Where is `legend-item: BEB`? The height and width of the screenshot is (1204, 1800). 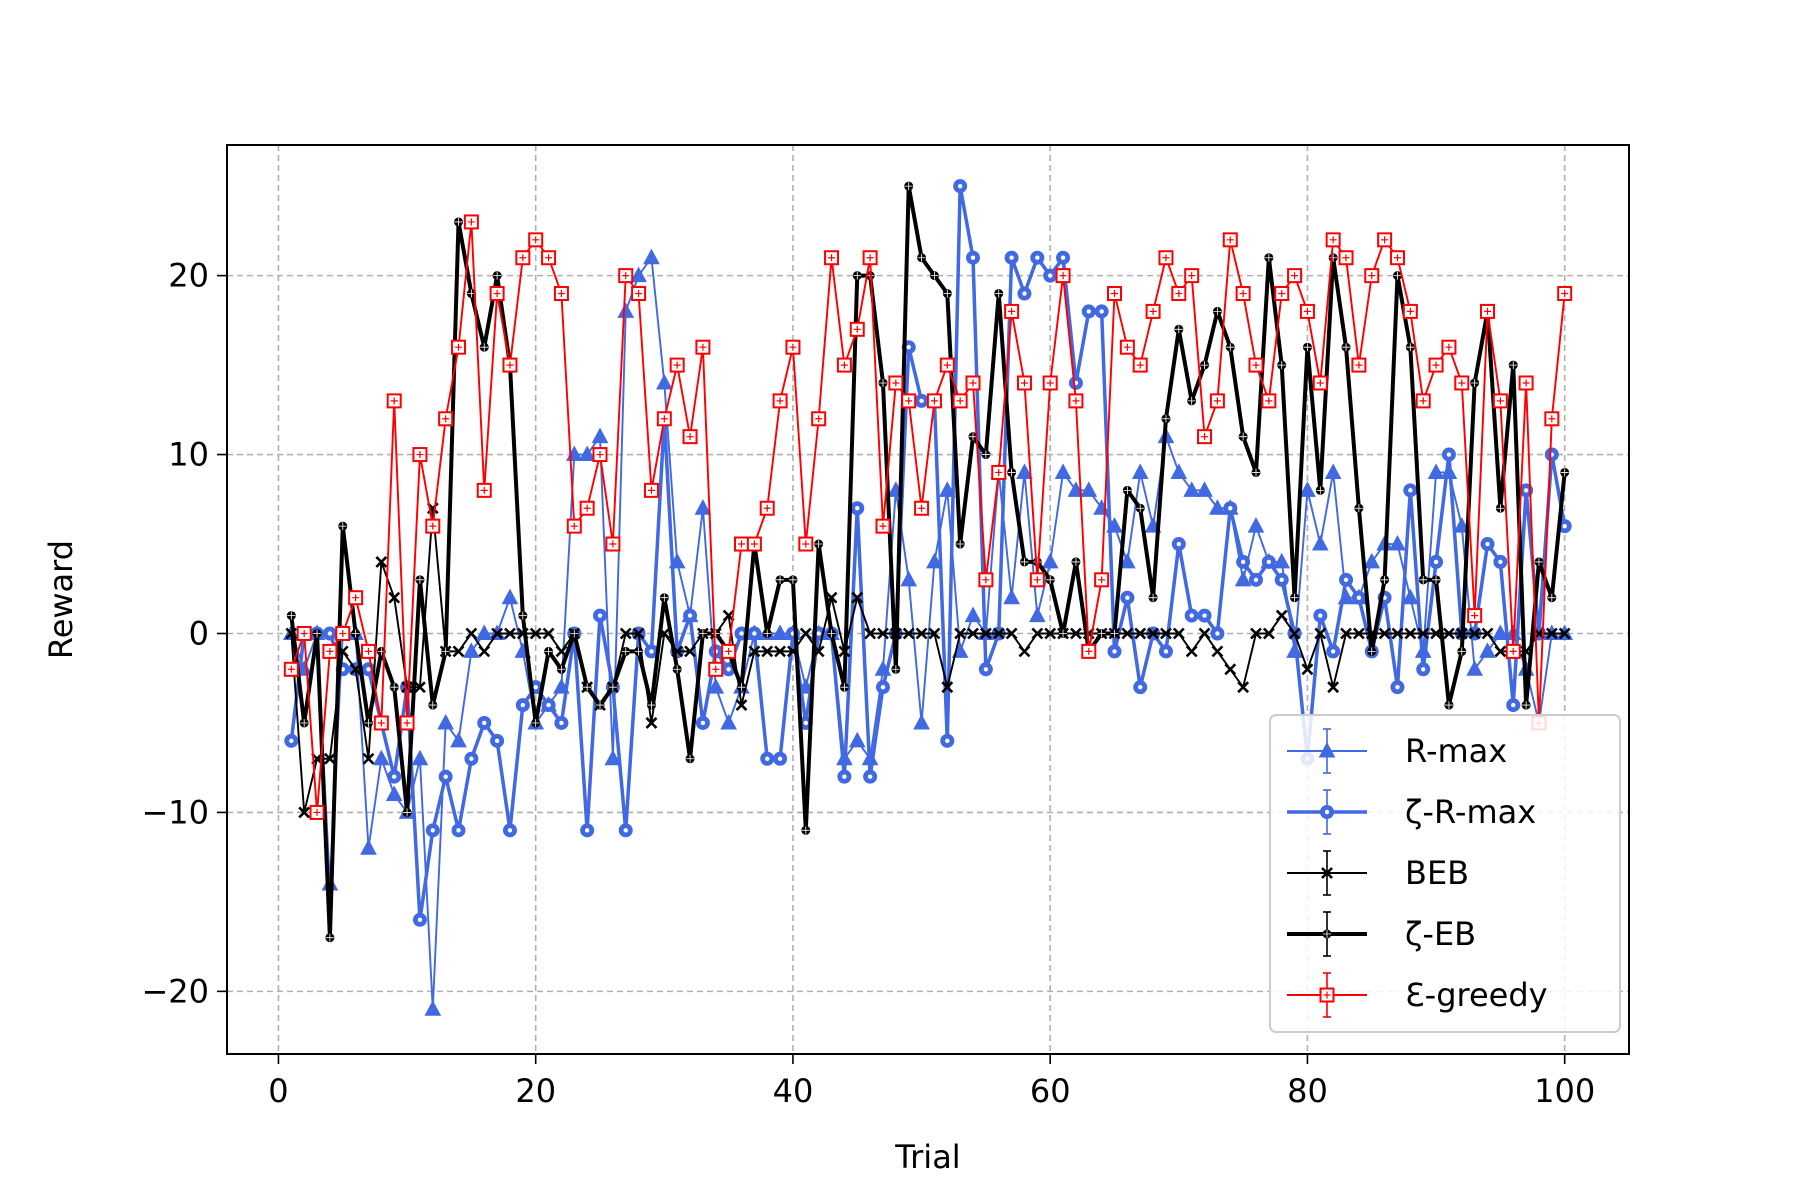 legend-item: BEB is located at coordinates (1378, 873).